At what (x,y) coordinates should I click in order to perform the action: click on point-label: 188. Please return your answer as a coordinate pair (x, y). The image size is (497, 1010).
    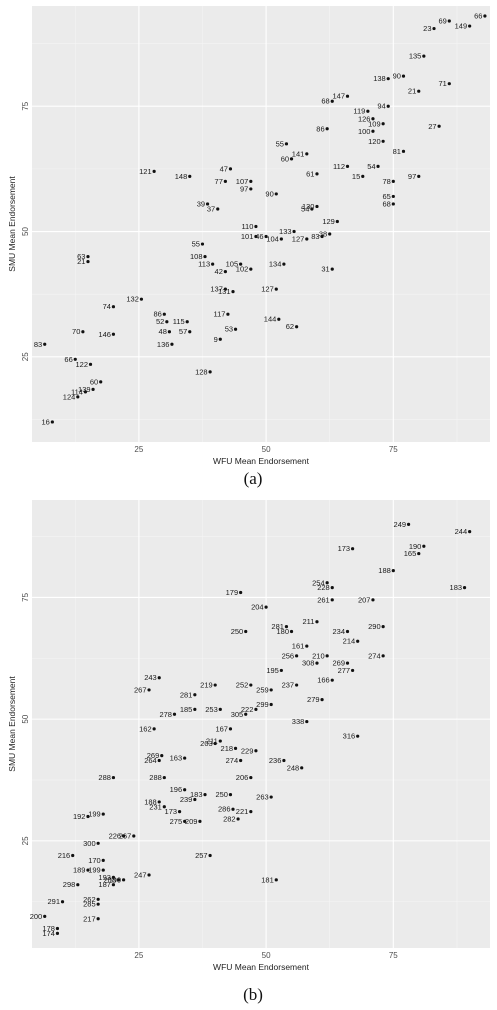
    Looking at the image, I should click on (384, 570).